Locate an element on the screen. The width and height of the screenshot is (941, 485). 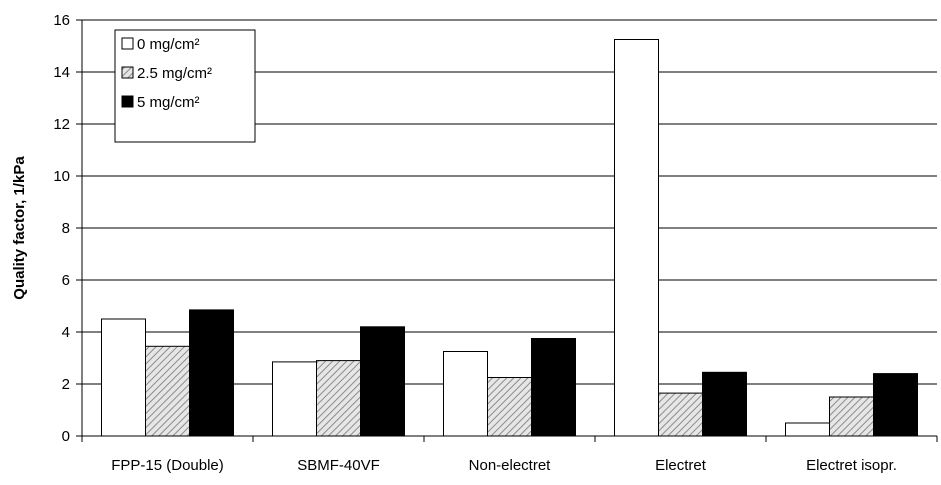
x-tick-label-2: Non-electret is located at coordinates (510, 465).